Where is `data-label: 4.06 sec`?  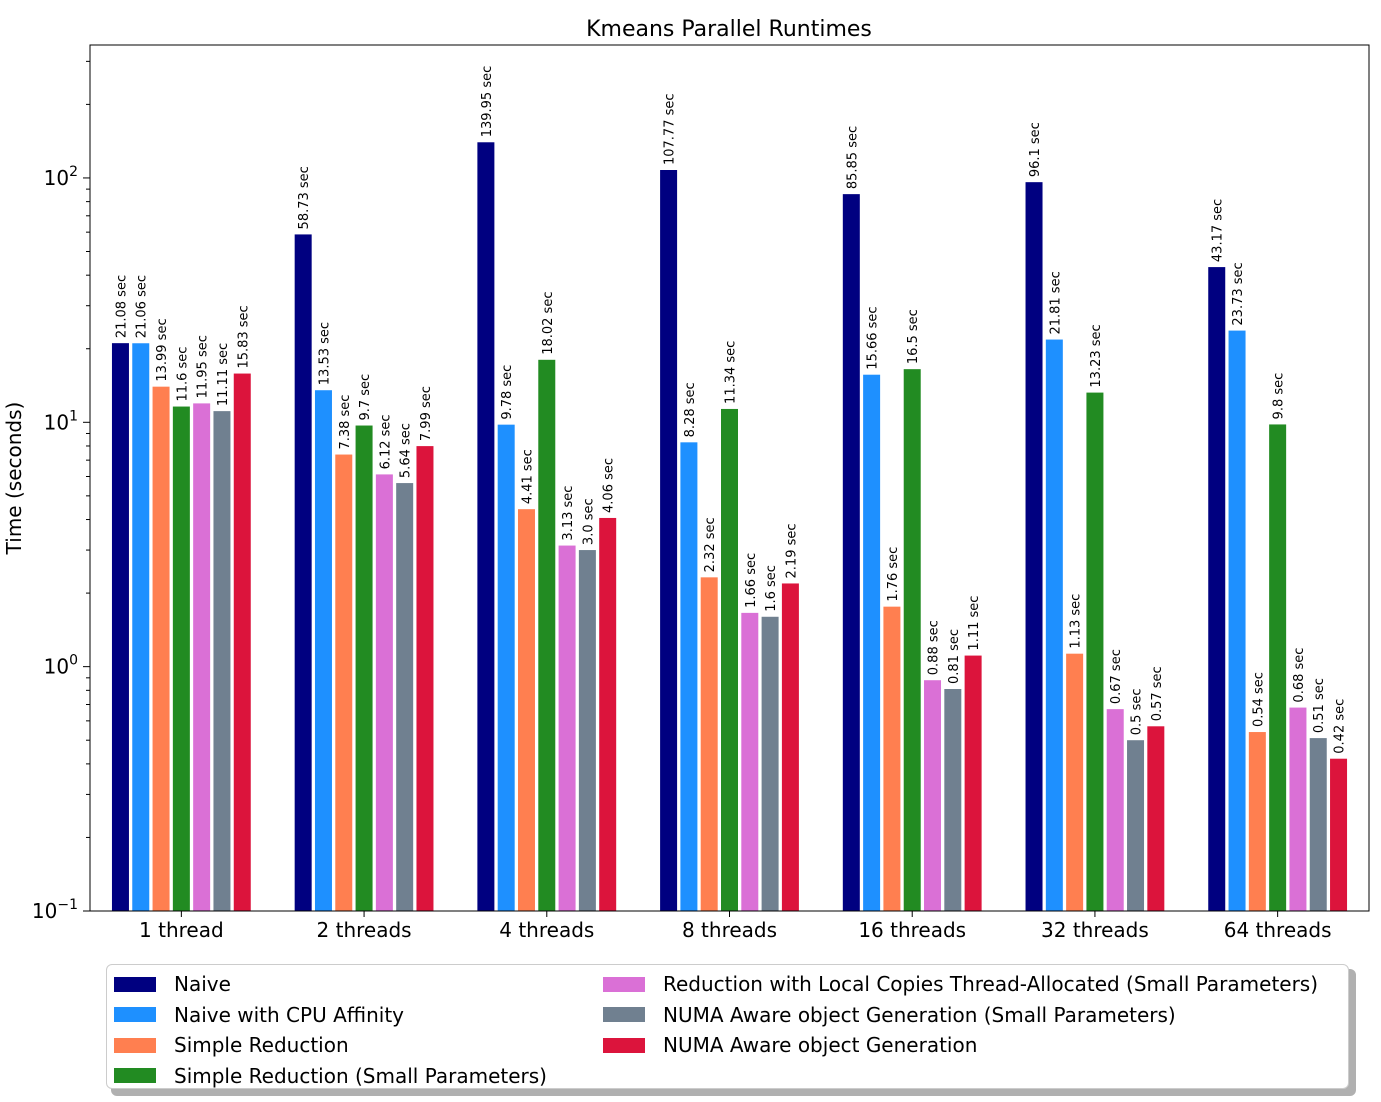
data-label: 4.06 sec is located at coordinates (609, 485).